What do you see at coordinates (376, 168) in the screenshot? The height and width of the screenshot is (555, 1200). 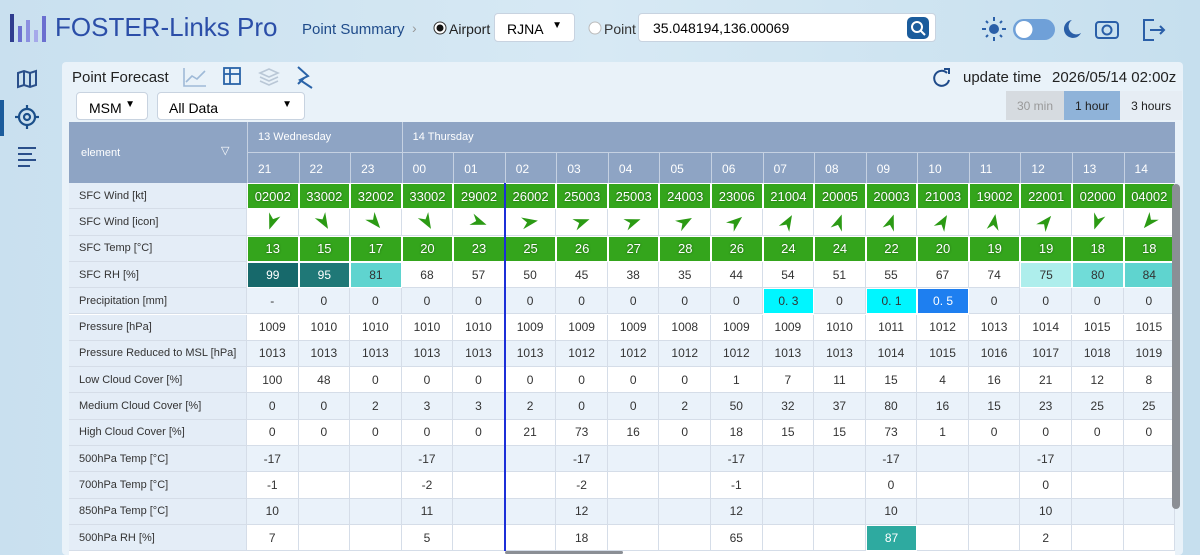 I see `hour-label: 23` at bounding box center [376, 168].